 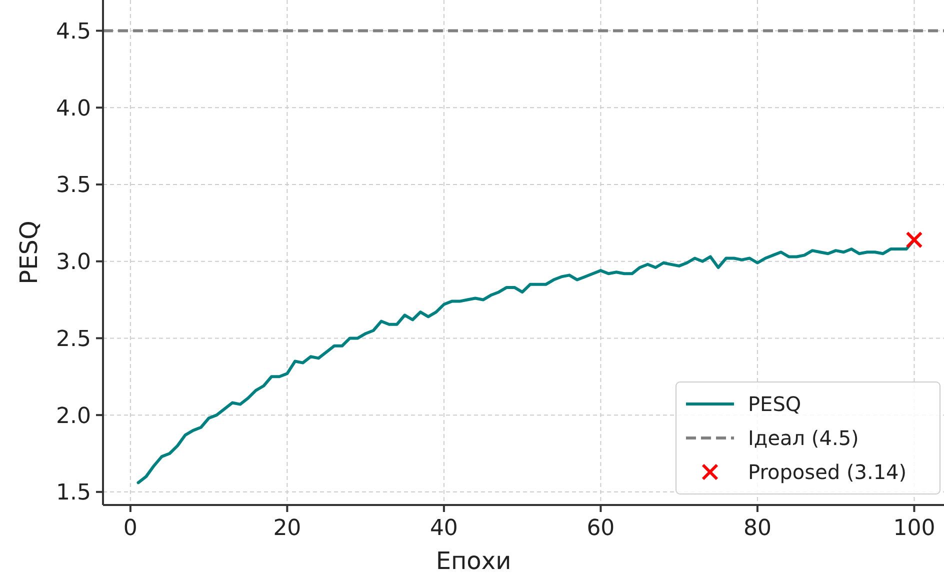 What do you see at coordinates (914, 528) in the screenshot?
I see `x-tick-label: 100` at bounding box center [914, 528].